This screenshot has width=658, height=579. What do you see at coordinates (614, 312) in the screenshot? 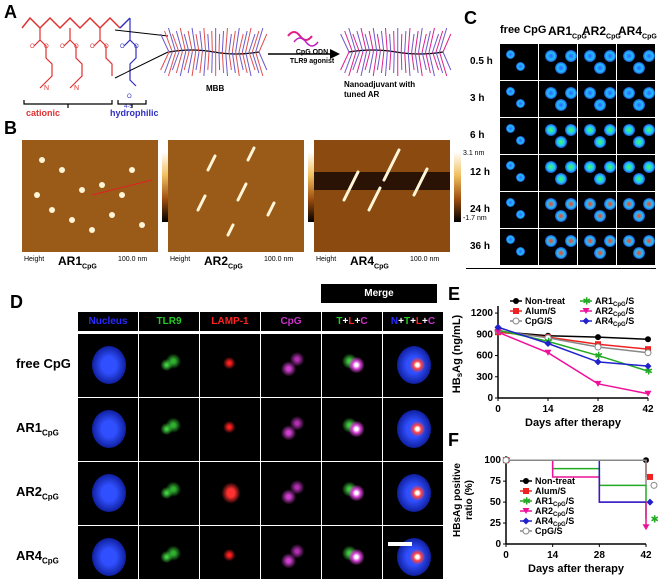
I see `legend-entry: AR2CpG/S` at bounding box center [614, 312].